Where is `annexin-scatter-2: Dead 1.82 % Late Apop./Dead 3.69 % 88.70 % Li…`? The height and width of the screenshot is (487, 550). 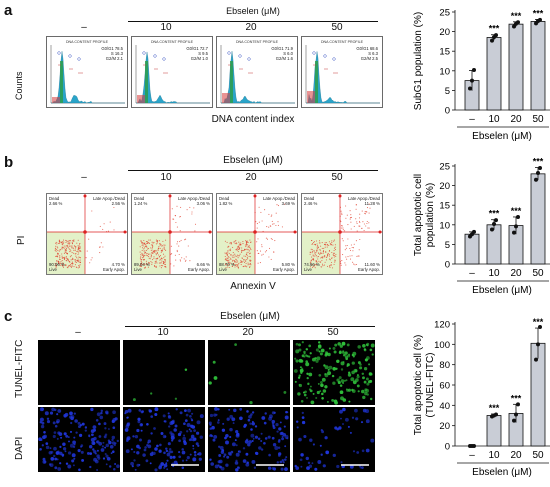
annexin-scatter-2: Dead 1.82 % Late Apop./Dead 3.69 % 88.70 % Li… is located at coordinates (257, 234).